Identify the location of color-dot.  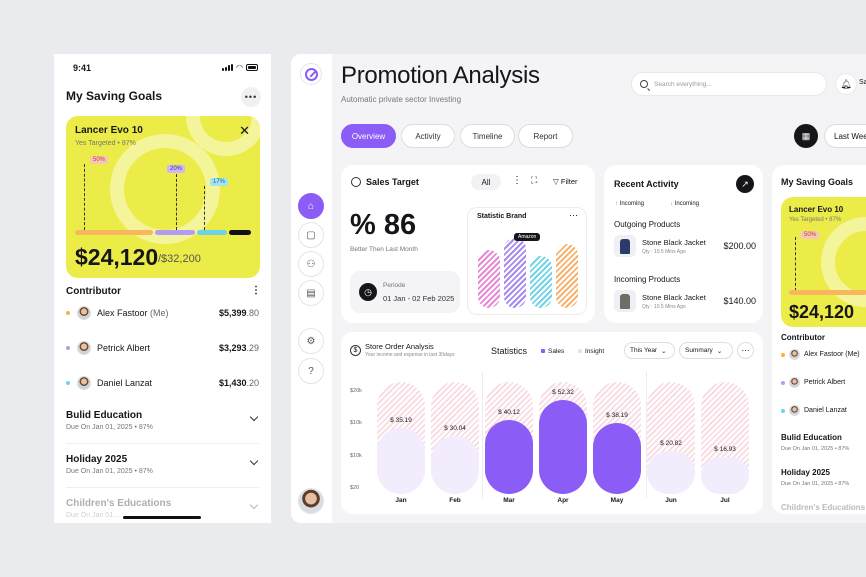
(783, 354).